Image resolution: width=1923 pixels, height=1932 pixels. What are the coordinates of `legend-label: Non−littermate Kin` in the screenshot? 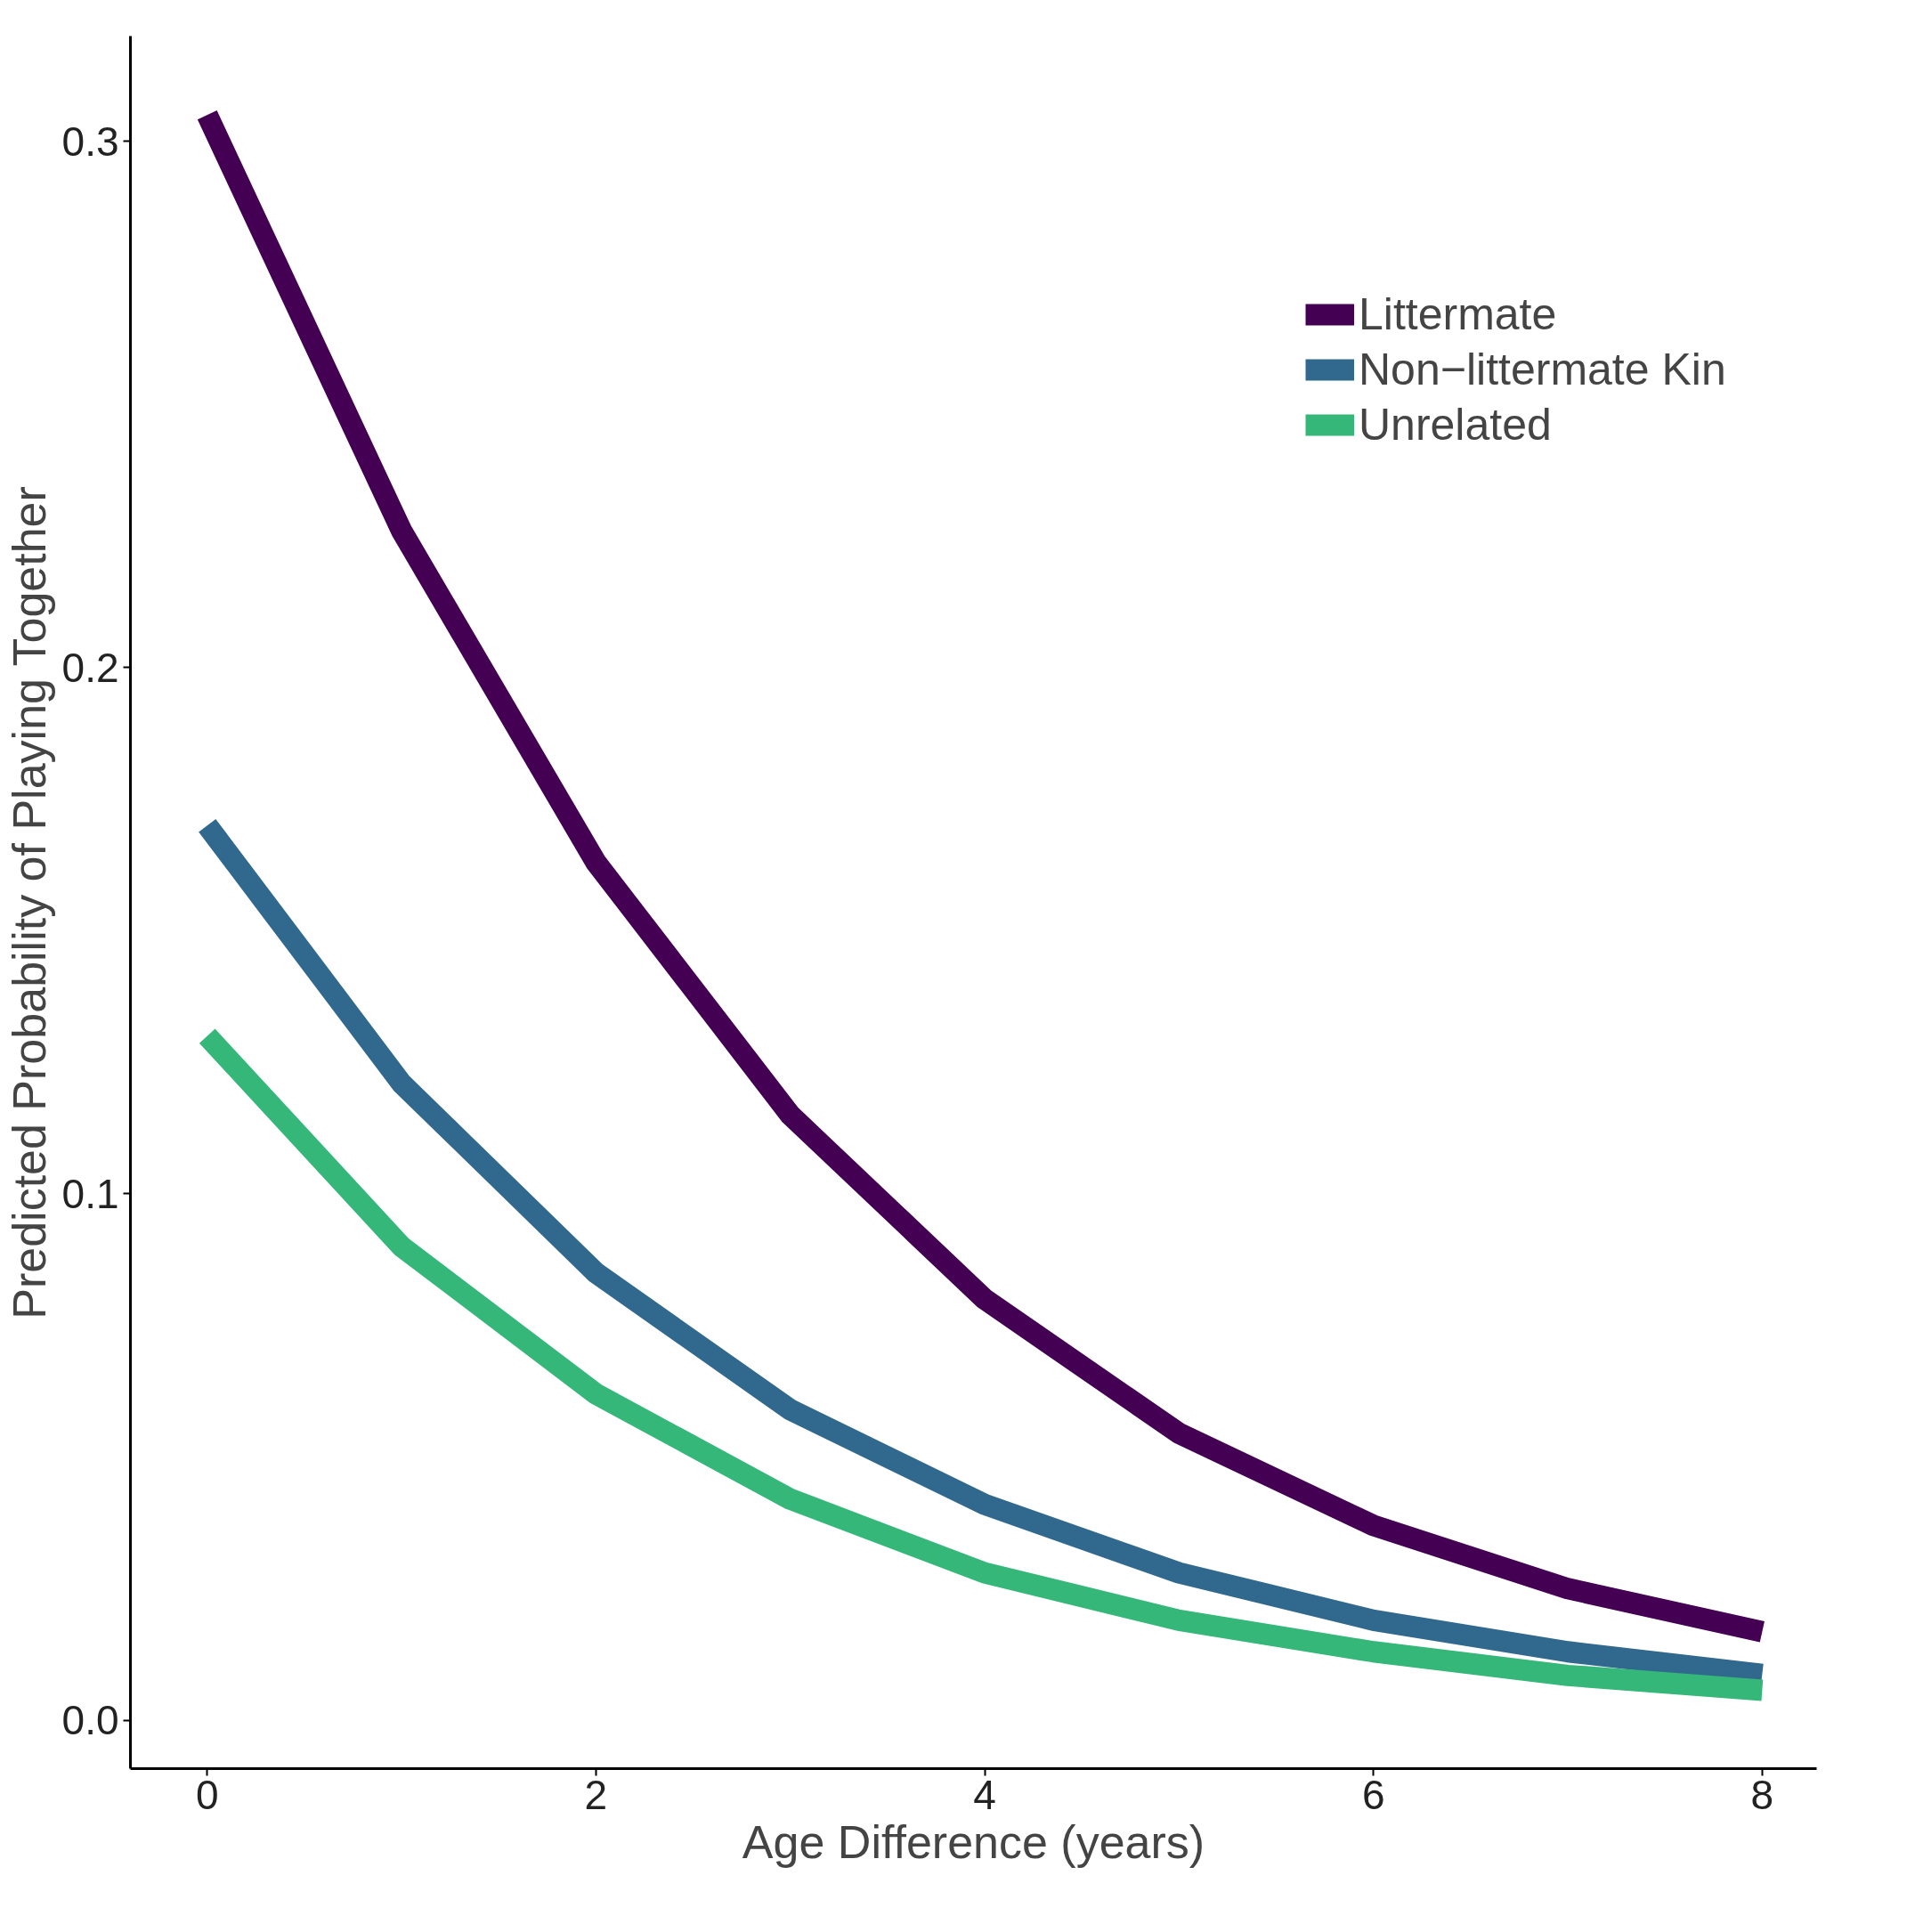 It's located at (1542, 370).